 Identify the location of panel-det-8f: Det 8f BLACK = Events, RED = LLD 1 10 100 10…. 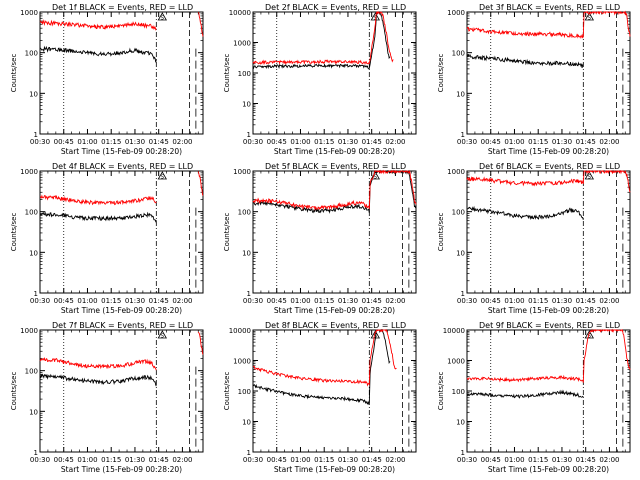
(320, 397).